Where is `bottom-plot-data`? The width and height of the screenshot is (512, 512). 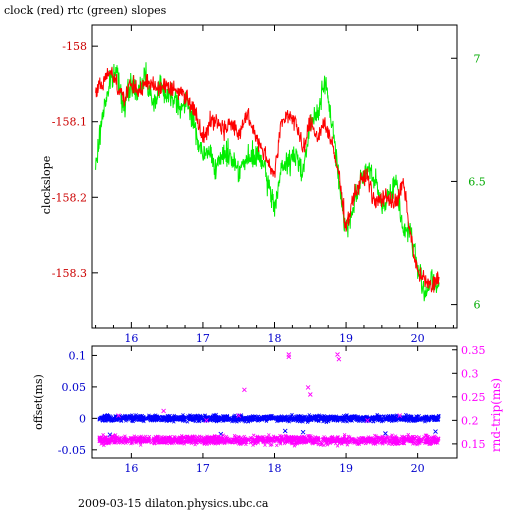
bottom-plot-data is located at coordinates (269, 400).